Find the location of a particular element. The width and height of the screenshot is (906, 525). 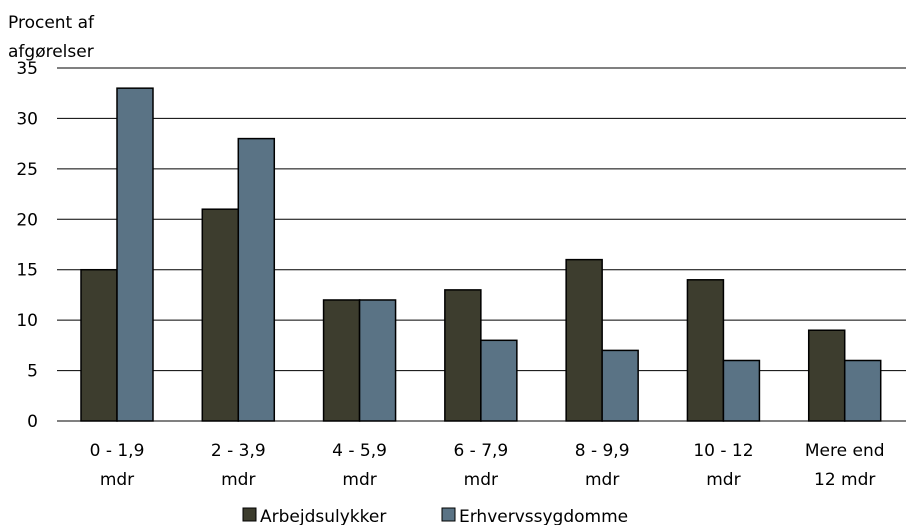

x-tick-label-2-line-2: mdr is located at coordinates (359, 480).